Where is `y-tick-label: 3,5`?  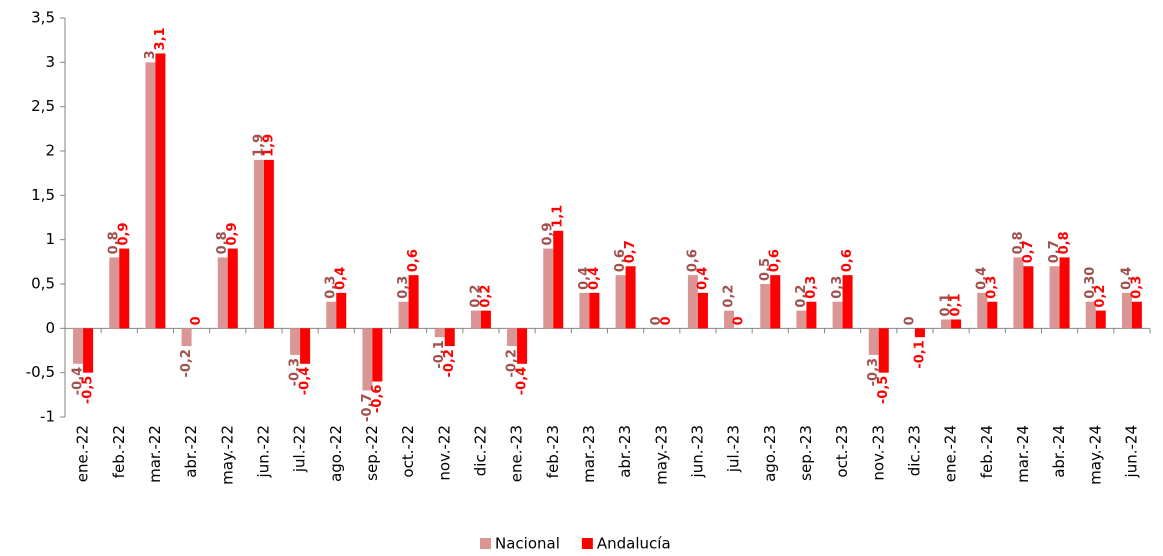
y-tick-label: 3,5 is located at coordinates (43, 18).